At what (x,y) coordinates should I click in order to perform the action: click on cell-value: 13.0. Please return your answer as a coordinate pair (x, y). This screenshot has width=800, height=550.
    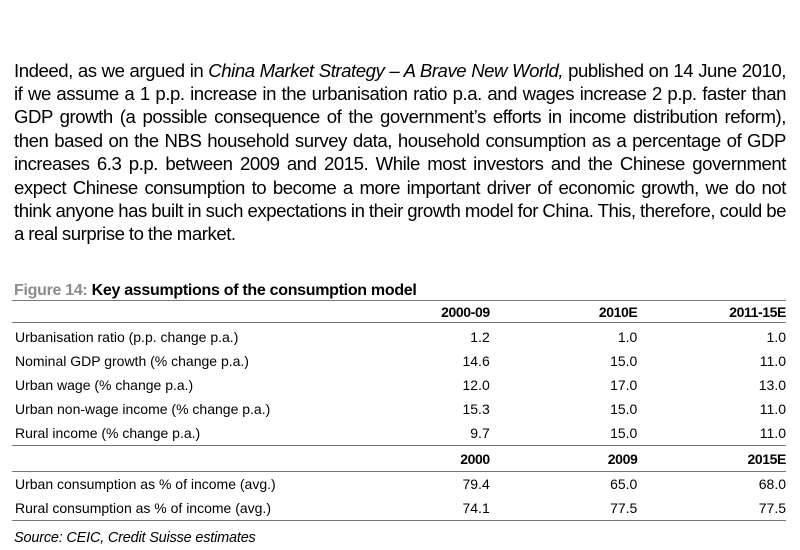
    Looking at the image, I should click on (772, 385).